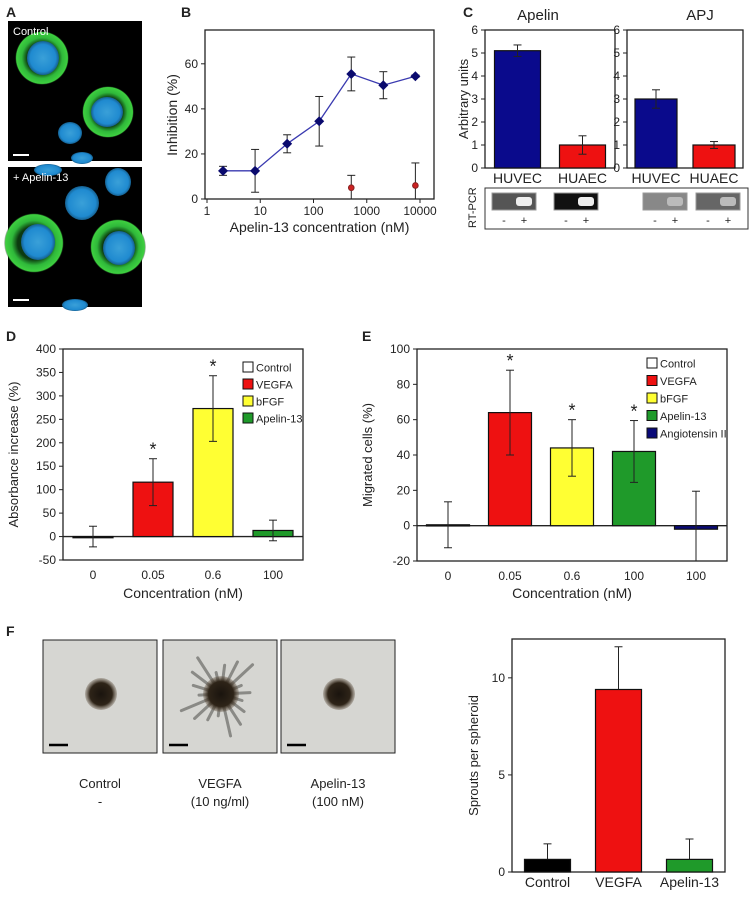  Describe the element at coordinates (46, 372) in the screenshot. I see `y-tick-label: 350` at that location.